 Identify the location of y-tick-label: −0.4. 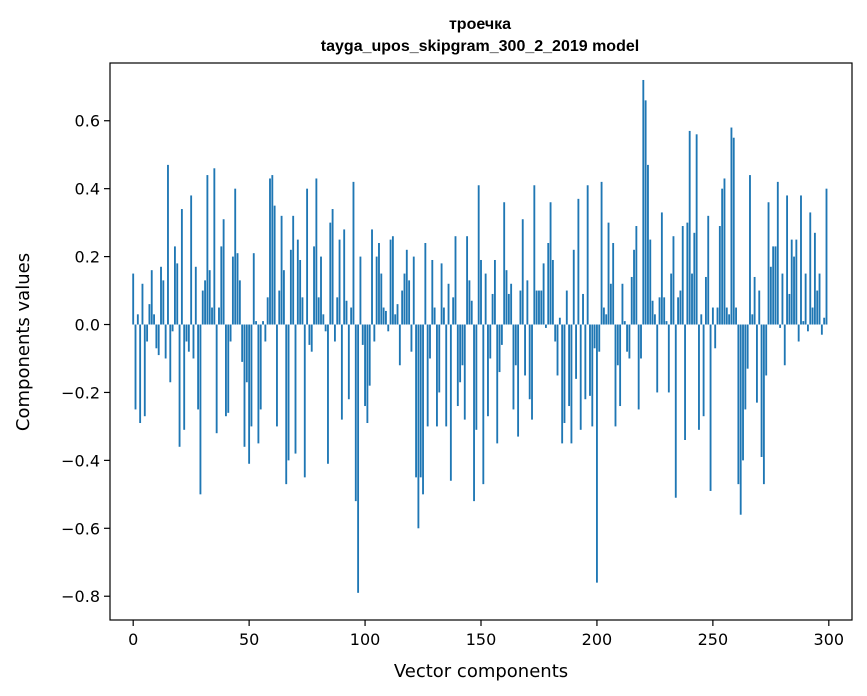
(80, 460).